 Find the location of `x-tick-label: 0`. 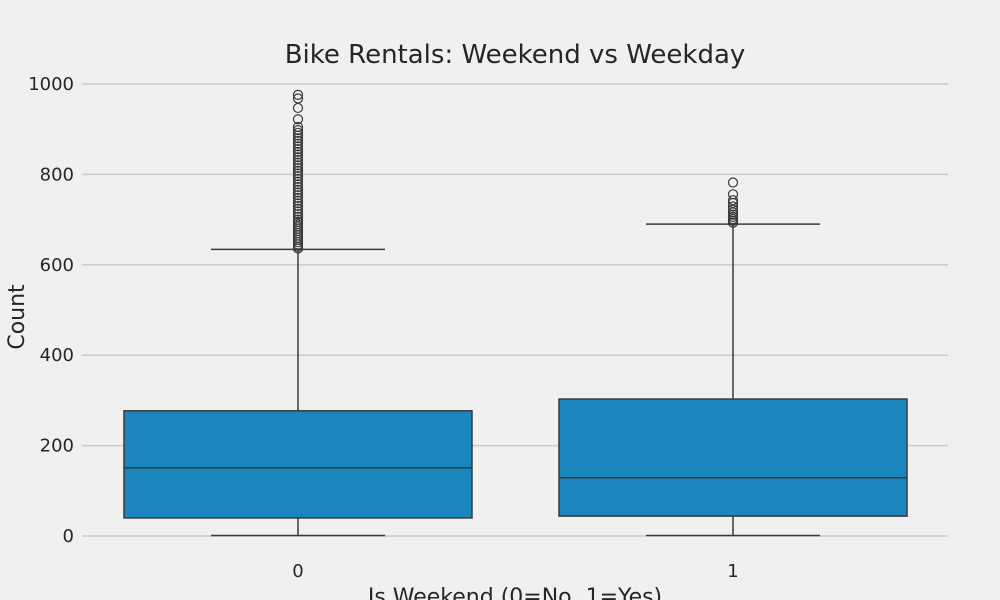

x-tick-label: 0 is located at coordinates (297, 571).